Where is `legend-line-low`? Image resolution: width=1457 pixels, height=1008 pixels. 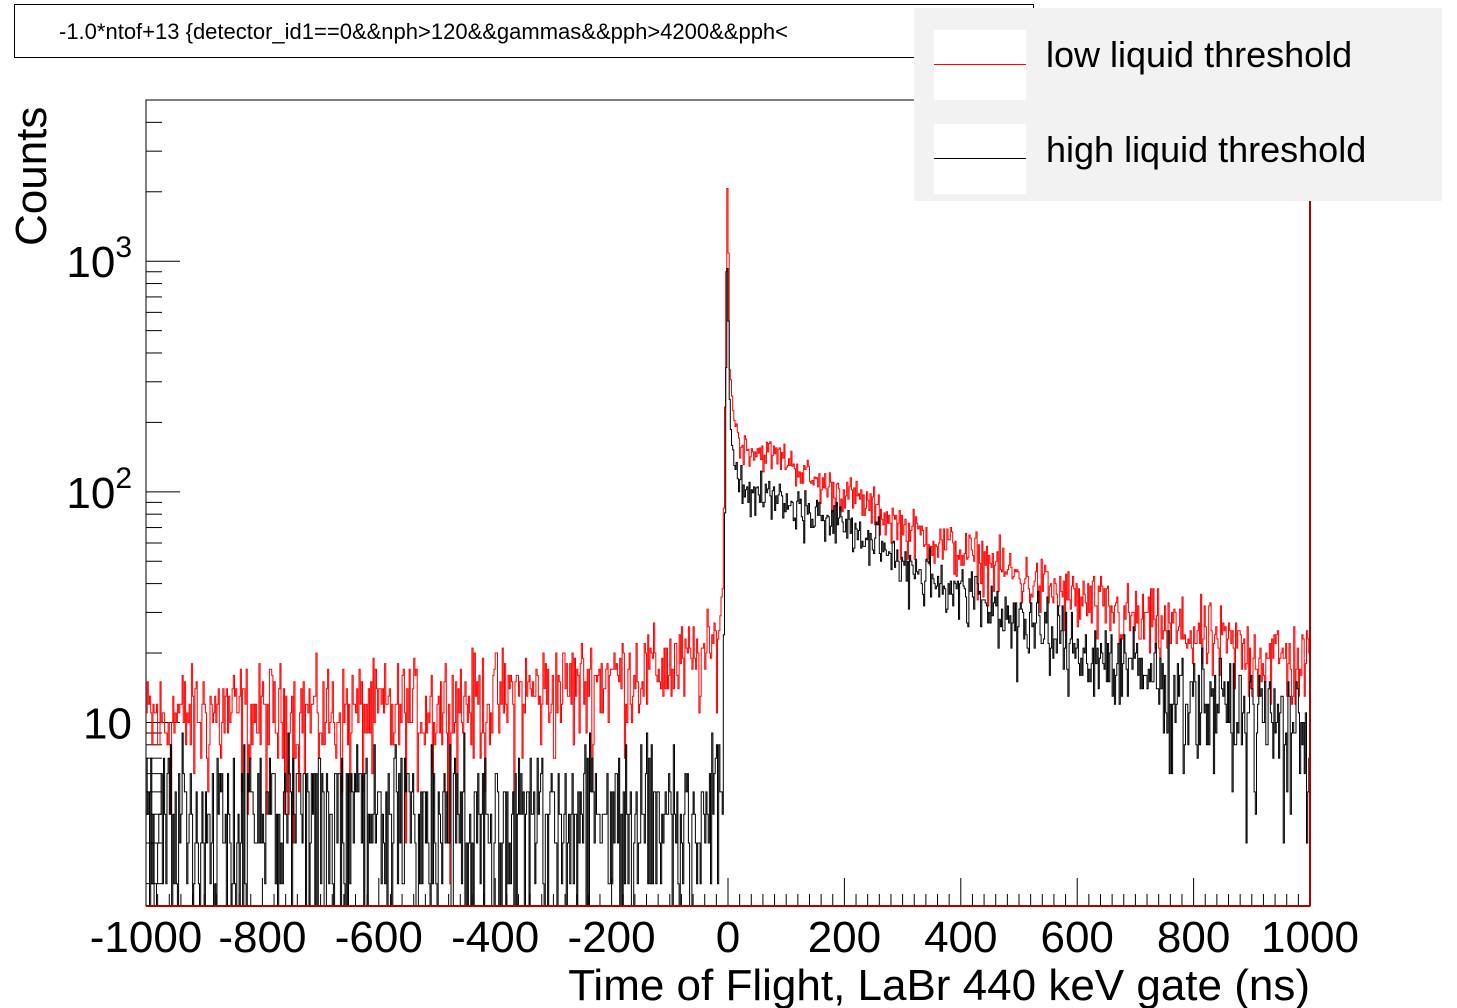
legend-line-low is located at coordinates (980, 64).